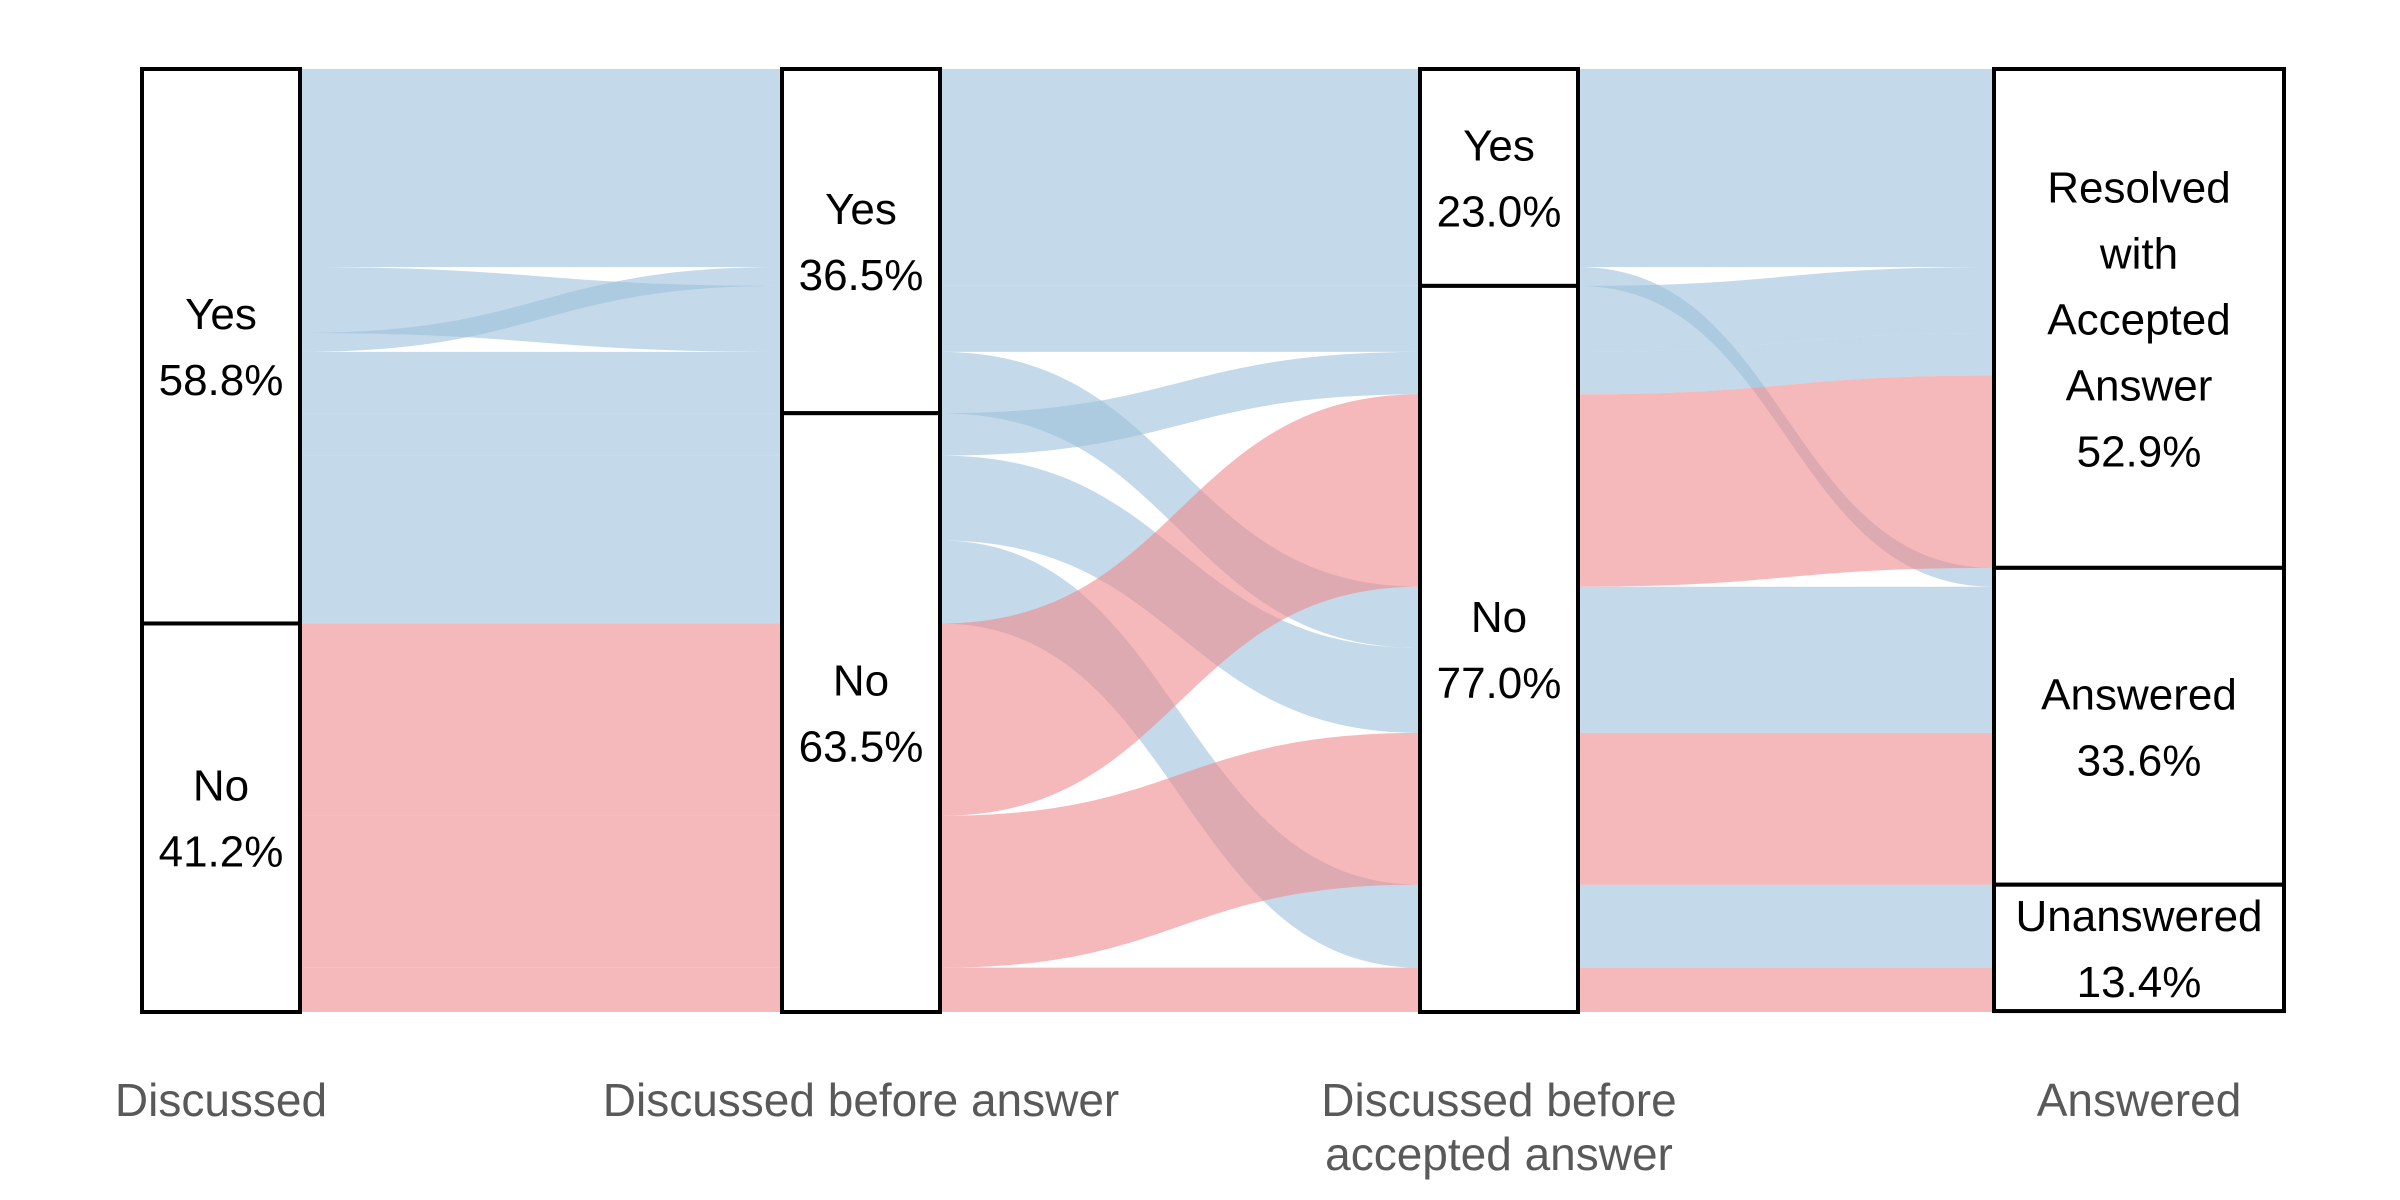 The width and height of the screenshot is (2400, 1200). What do you see at coordinates (2139, 1100) in the screenshot?
I see `axis-label: Answered` at bounding box center [2139, 1100].